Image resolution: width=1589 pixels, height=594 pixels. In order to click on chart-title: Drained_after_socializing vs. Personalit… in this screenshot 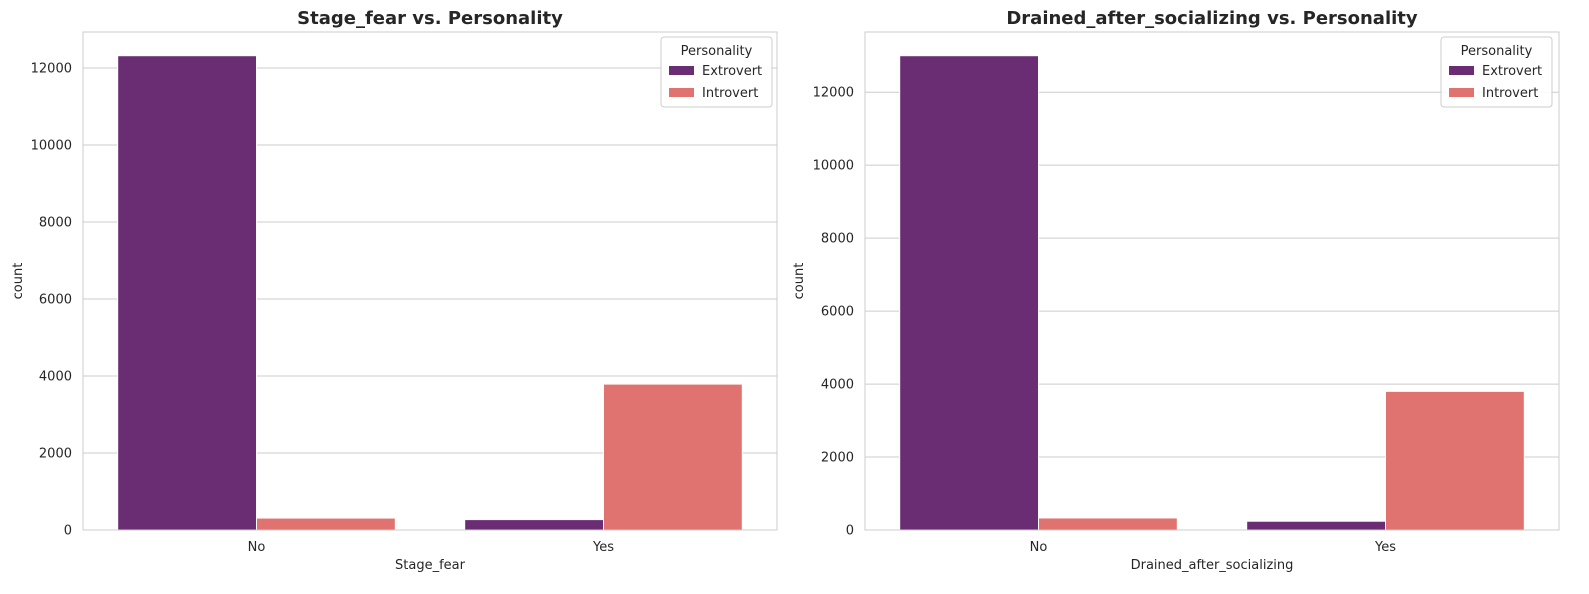, I will do `click(1212, 18)`.